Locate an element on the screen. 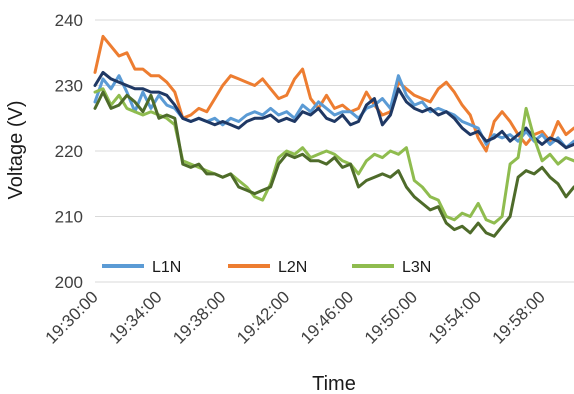 The height and width of the screenshot is (394, 574). y-tick-label: 220 is located at coordinates (69, 151).